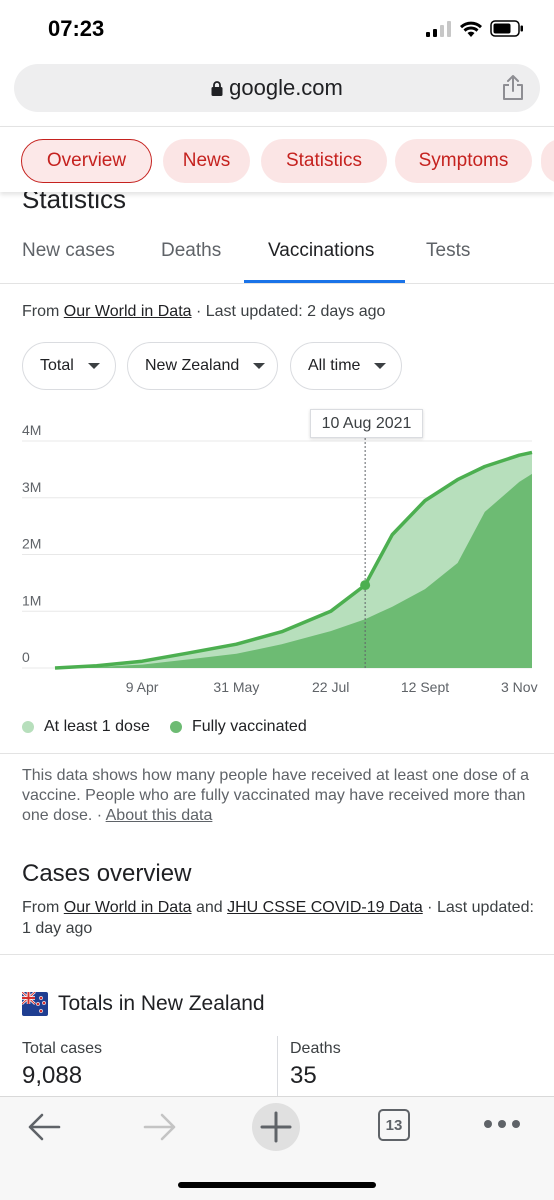 The width and height of the screenshot is (554, 1200). What do you see at coordinates (206, 161) in the screenshot?
I see `chip-news: News` at bounding box center [206, 161].